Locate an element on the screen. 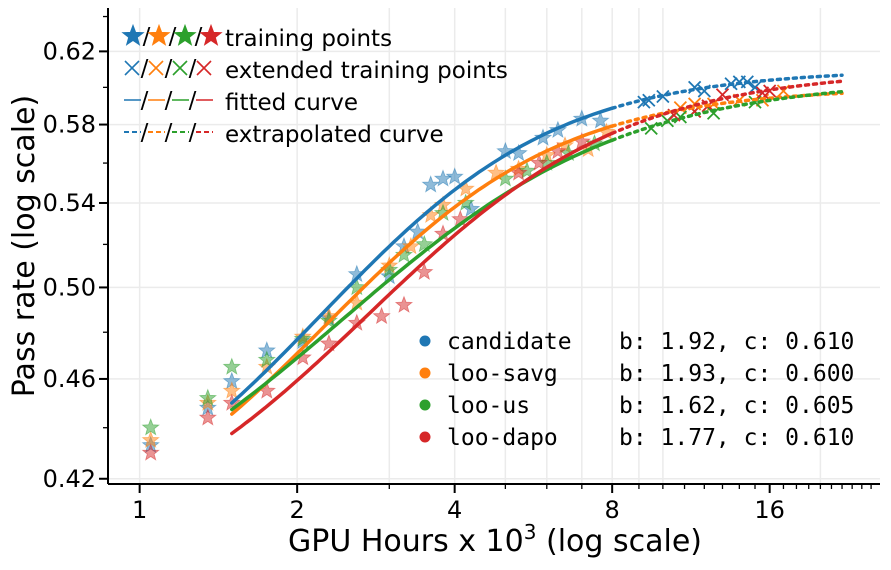 This screenshot has width=891, height=570. y-axis-label: Pass rate (log scale) is located at coordinates (24, 246).